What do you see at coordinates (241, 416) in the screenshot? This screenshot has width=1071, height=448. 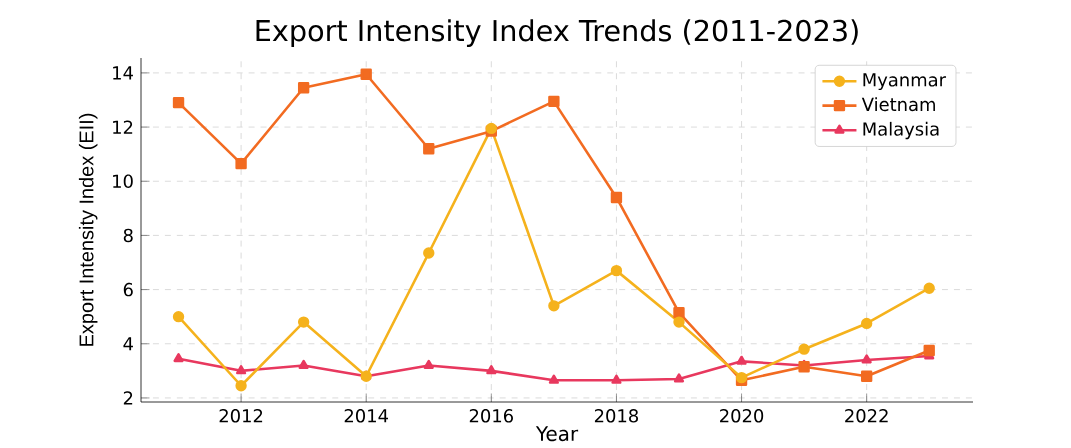 I see `x-tick-label: 2012` at bounding box center [241, 416].